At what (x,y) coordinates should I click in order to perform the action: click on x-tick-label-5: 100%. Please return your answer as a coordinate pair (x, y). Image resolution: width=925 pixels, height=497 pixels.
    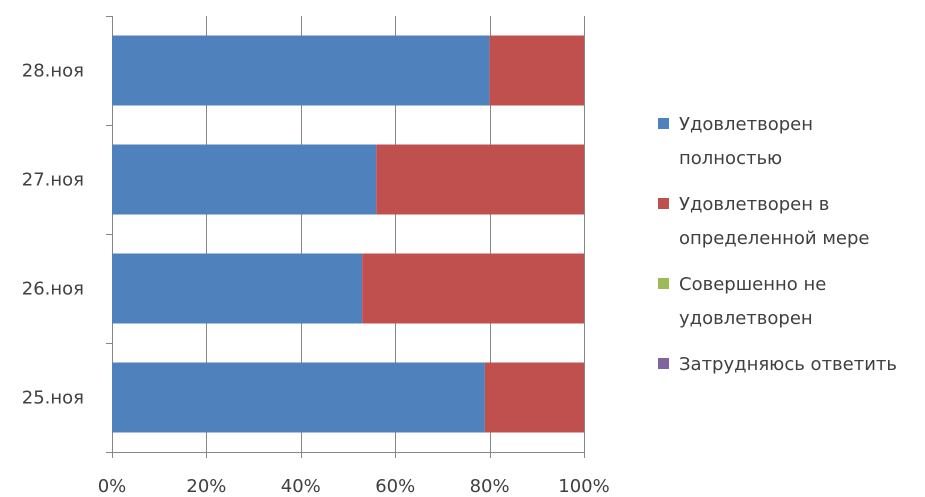
    Looking at the image, I should click on (583, 484).